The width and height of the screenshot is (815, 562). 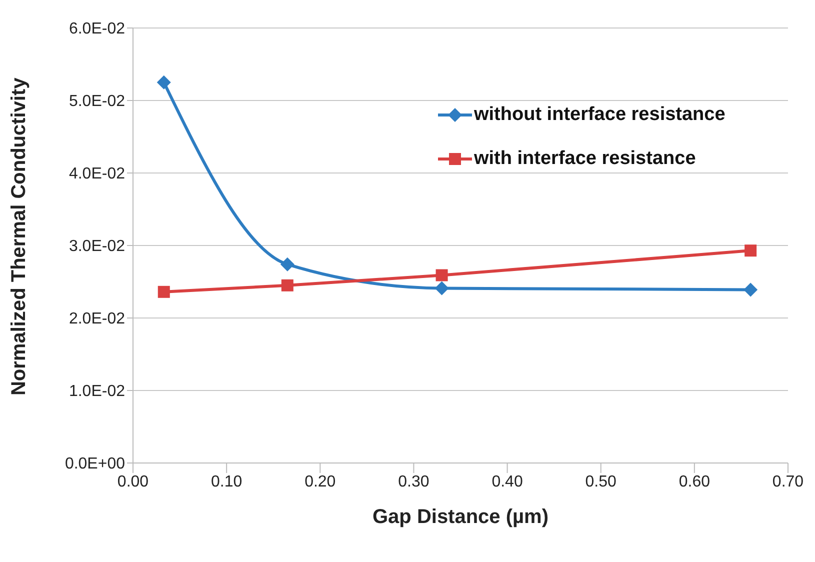 What do you see at coordinates (97, 319) in the screenshot?
I see `y-tick-label: 2.0E-02` at bounding box center [97, 319].